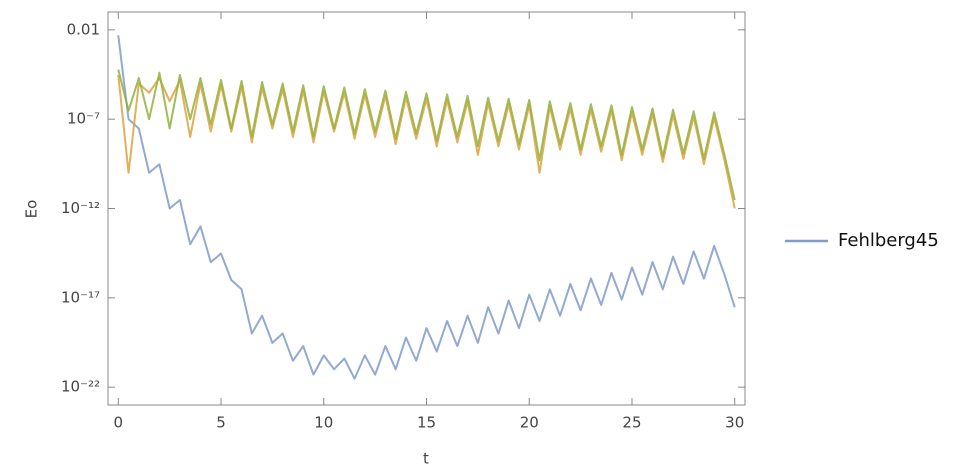  Describe the element at coordinates (80, 387) in the screenshot. I see `y-tick-label: 10⁻²²` at that location.